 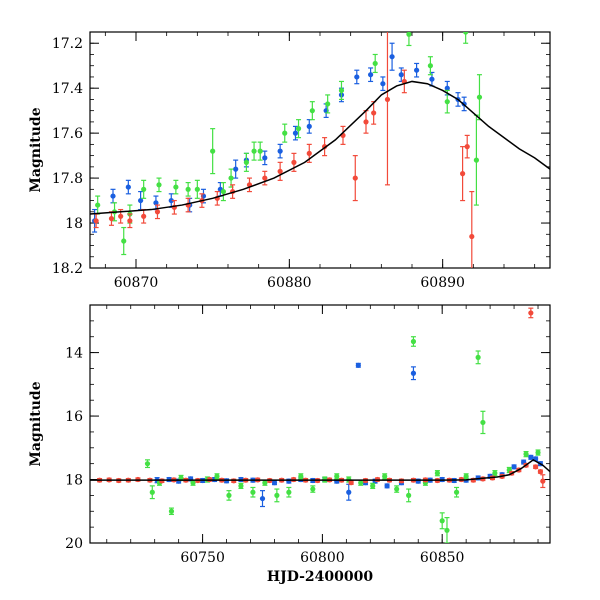 I want to click on top-y-tick-label: 17.8, so click(x=67, y=179).